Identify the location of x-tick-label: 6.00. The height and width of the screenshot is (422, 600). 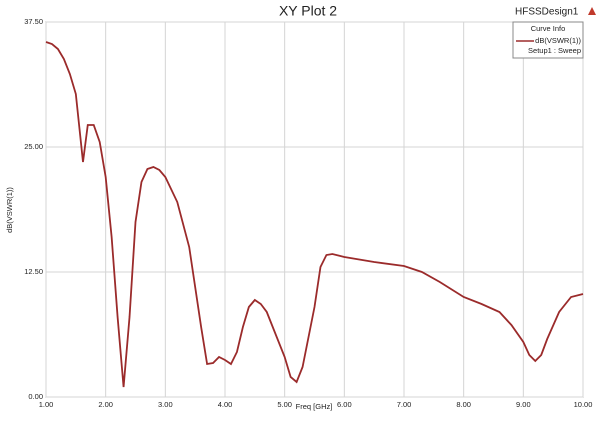
(344, 404).